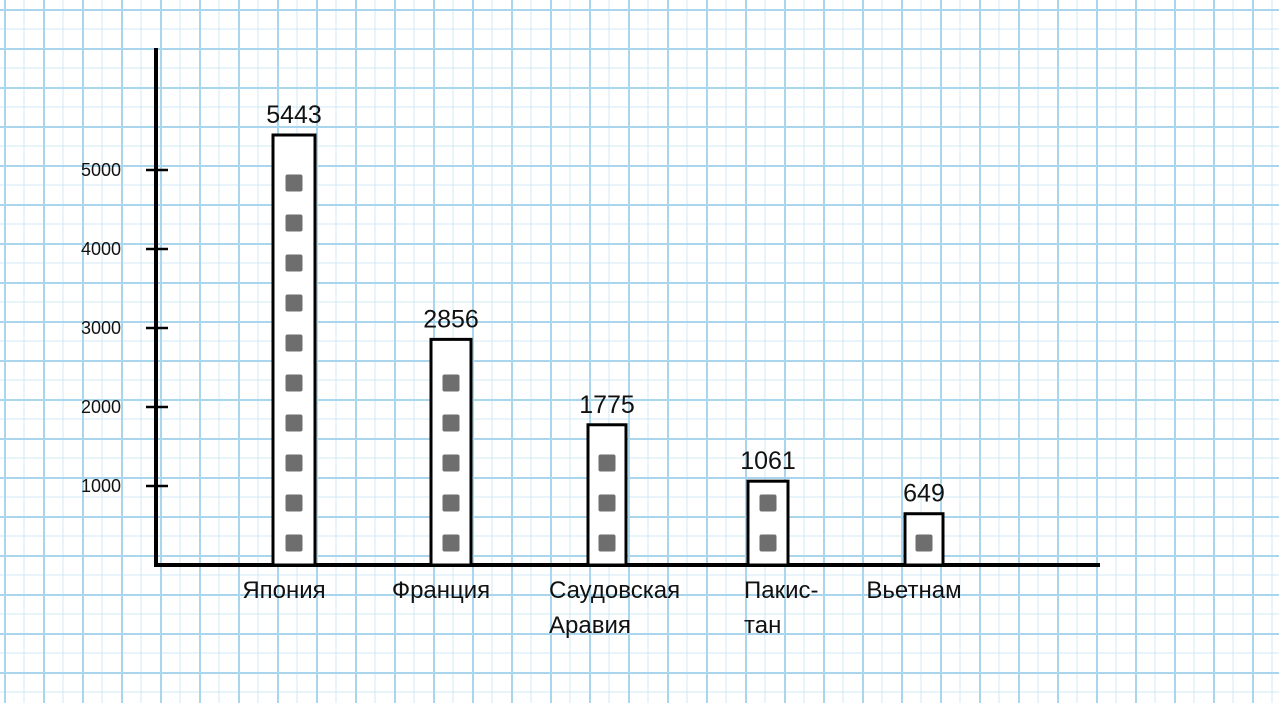 This screenshot has width=1279, height=703. What do you see at coordinates (101, 170) in the screenshot?
I see `y-tick-label: 5000` at bounding box center [101, 170].